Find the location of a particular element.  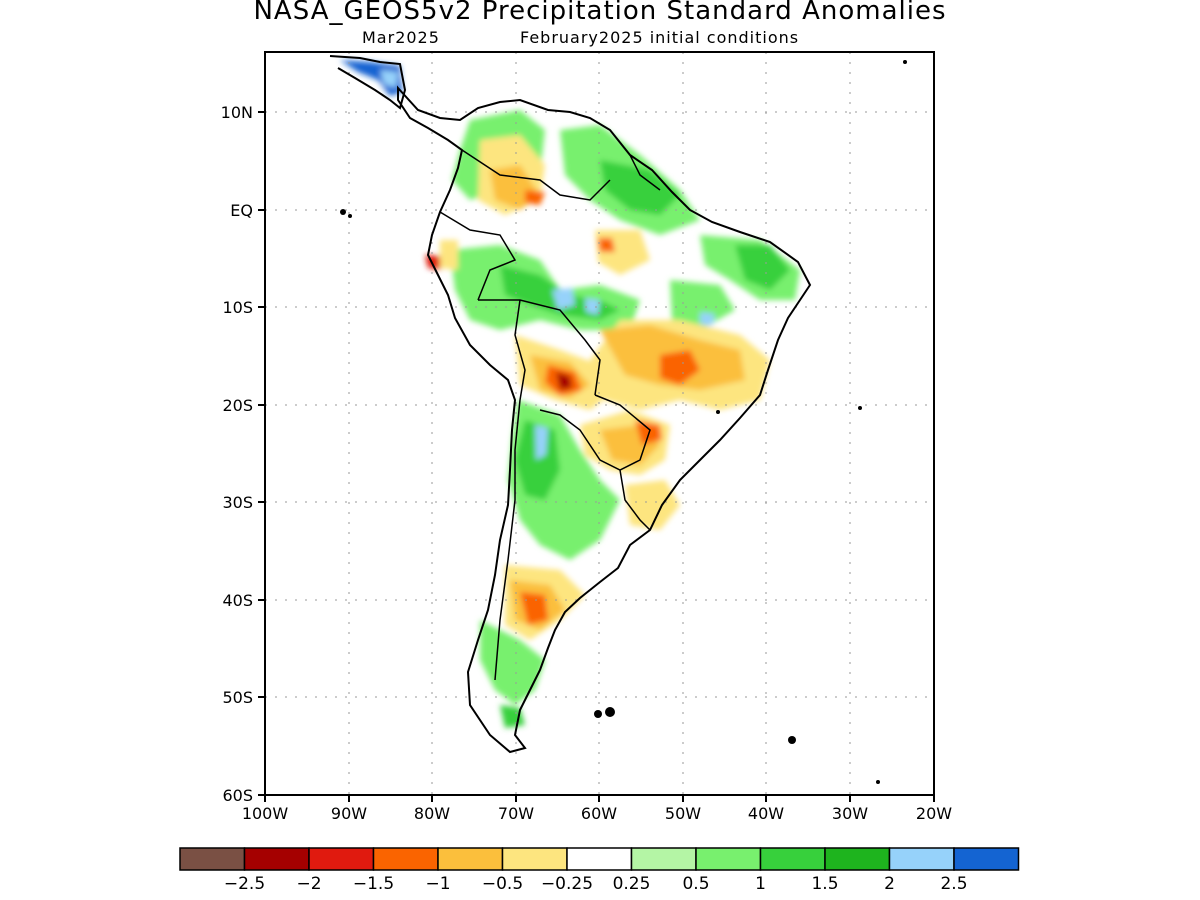

colorbar-label: 0.5 is located at coordinates (695, 884).